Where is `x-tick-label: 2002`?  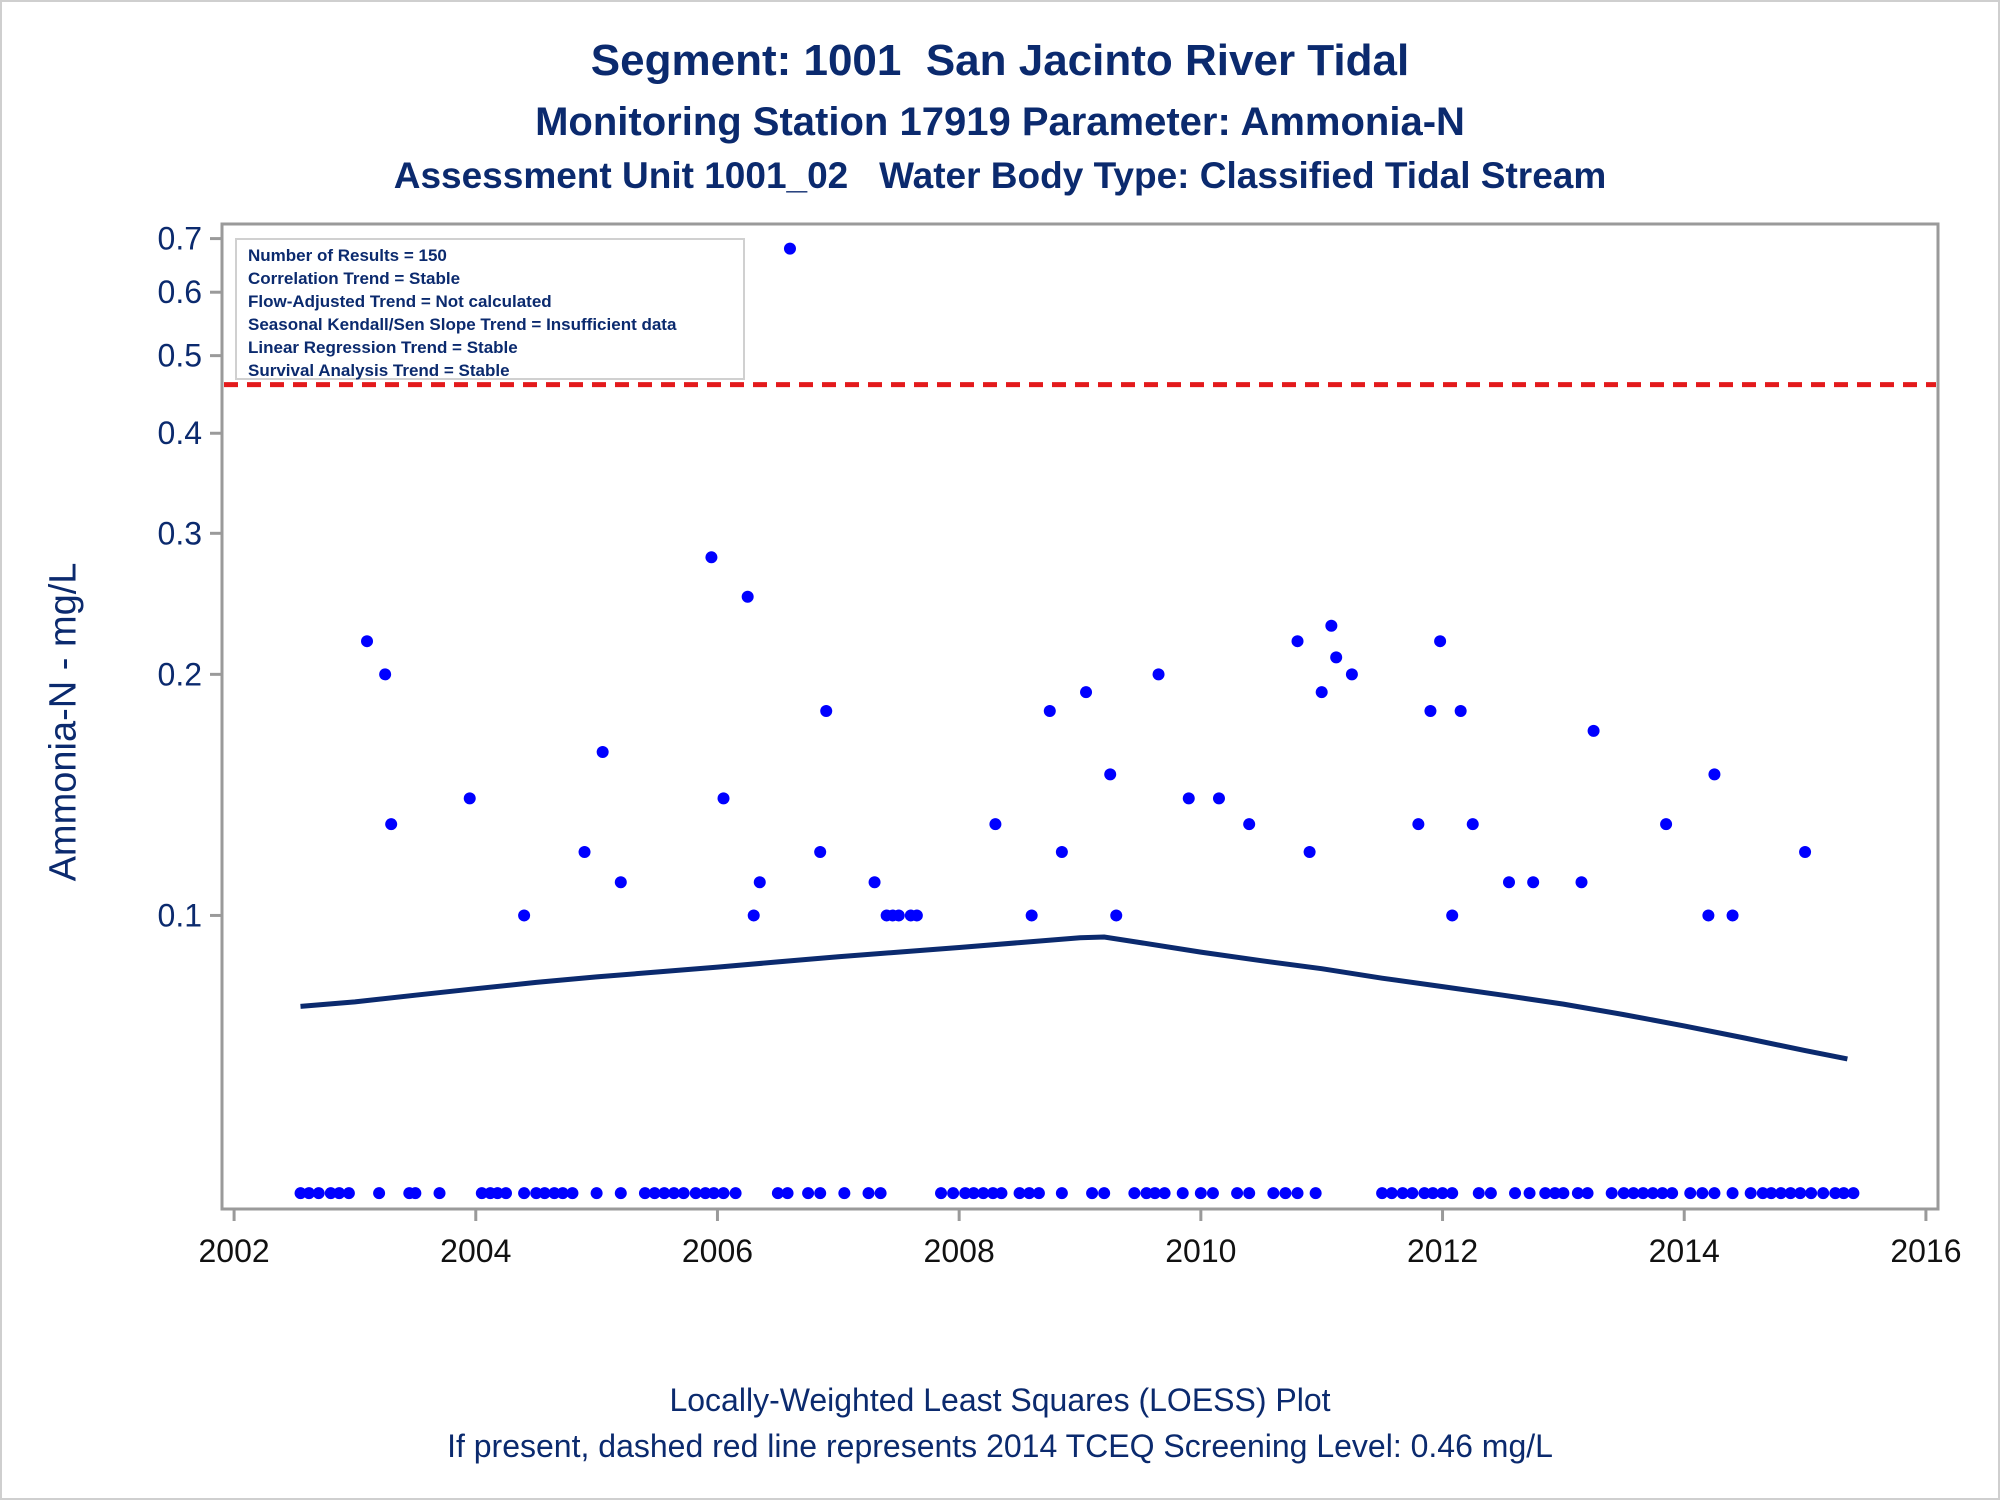 x-tick-label: 2002 is located at coordinates (233, 1251).